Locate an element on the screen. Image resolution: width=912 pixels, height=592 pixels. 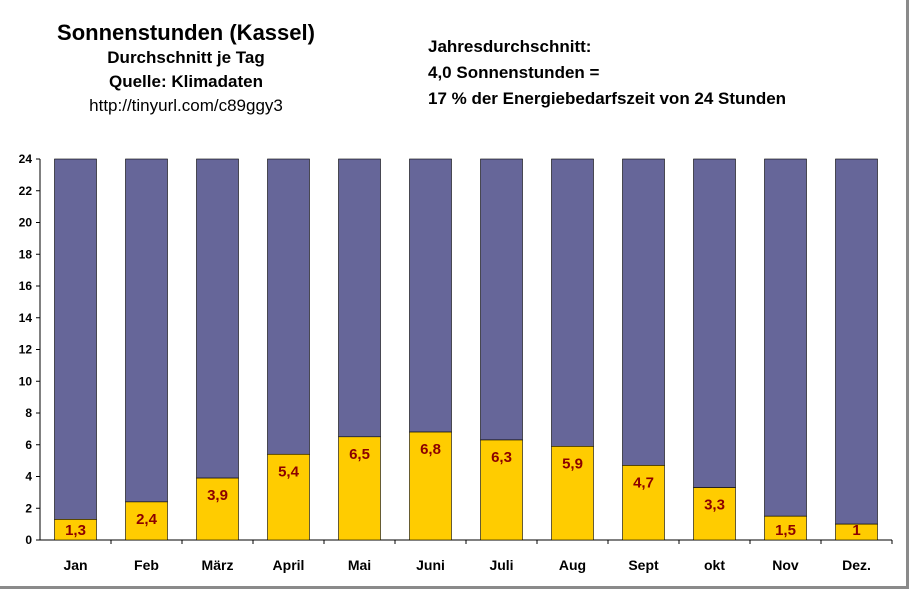
y-tick-label: 16 is located at coordinates (26, 286).